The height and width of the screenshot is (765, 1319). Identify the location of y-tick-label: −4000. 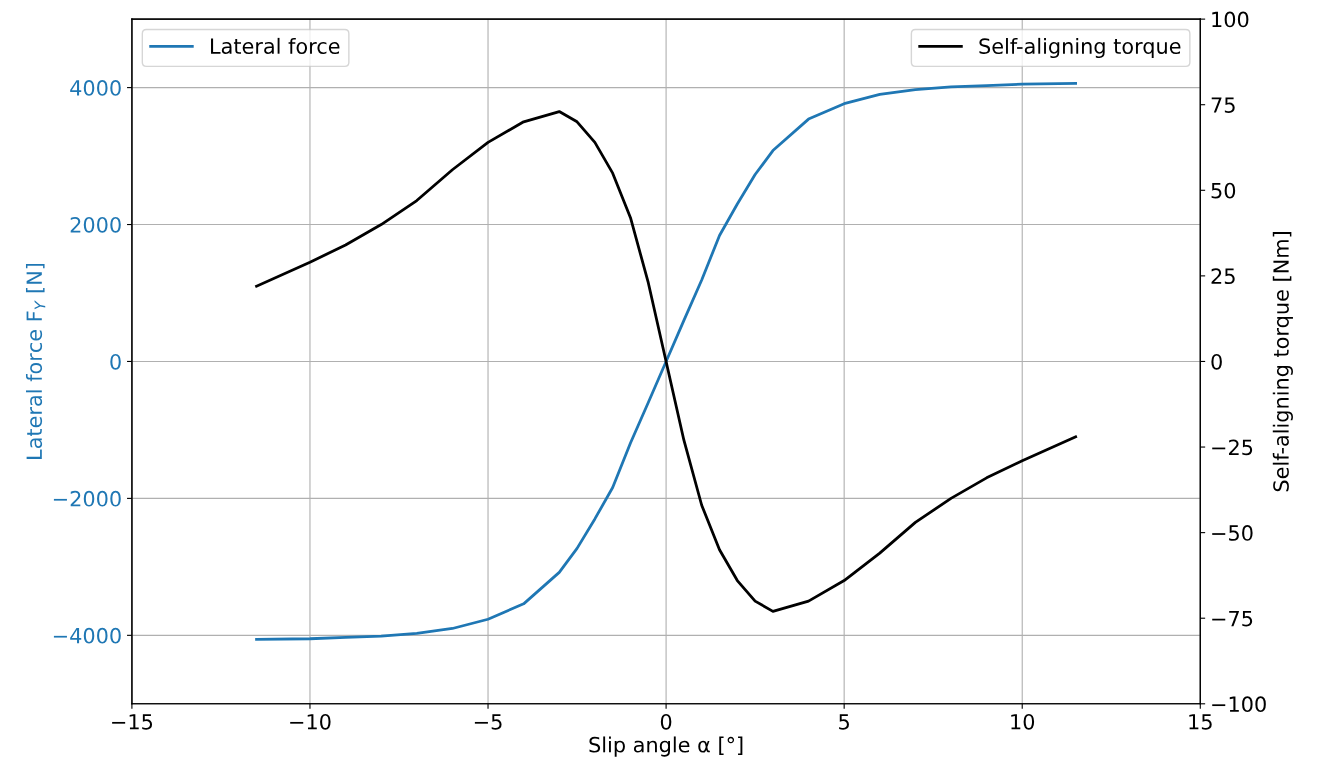
(87, 635).